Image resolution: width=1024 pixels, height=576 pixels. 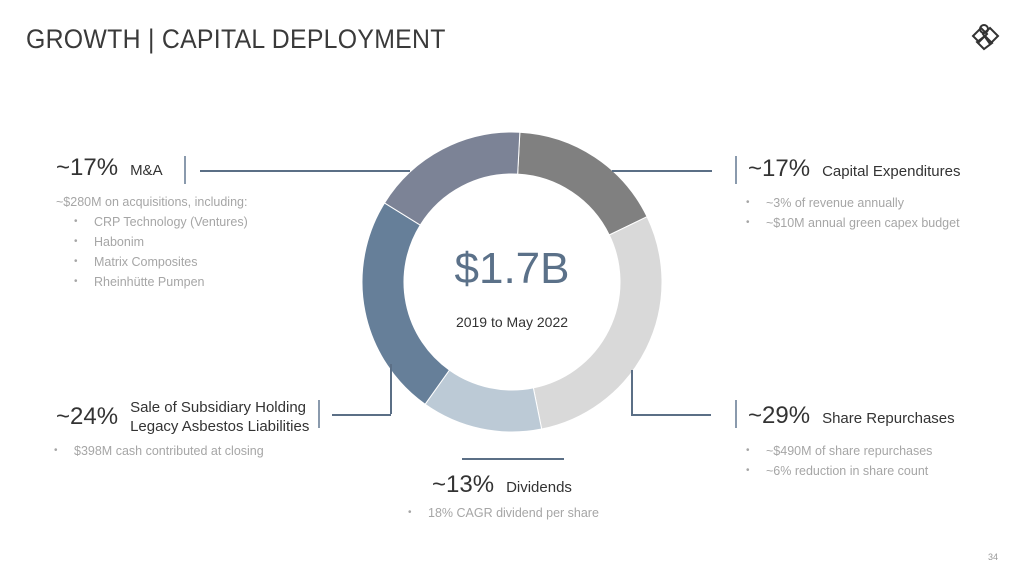 What do you see at coordinates (161, 222) in the screenshot?
I see `ma-bullet: CRP Technology (Ventures)` at bounding box center [161, 222].